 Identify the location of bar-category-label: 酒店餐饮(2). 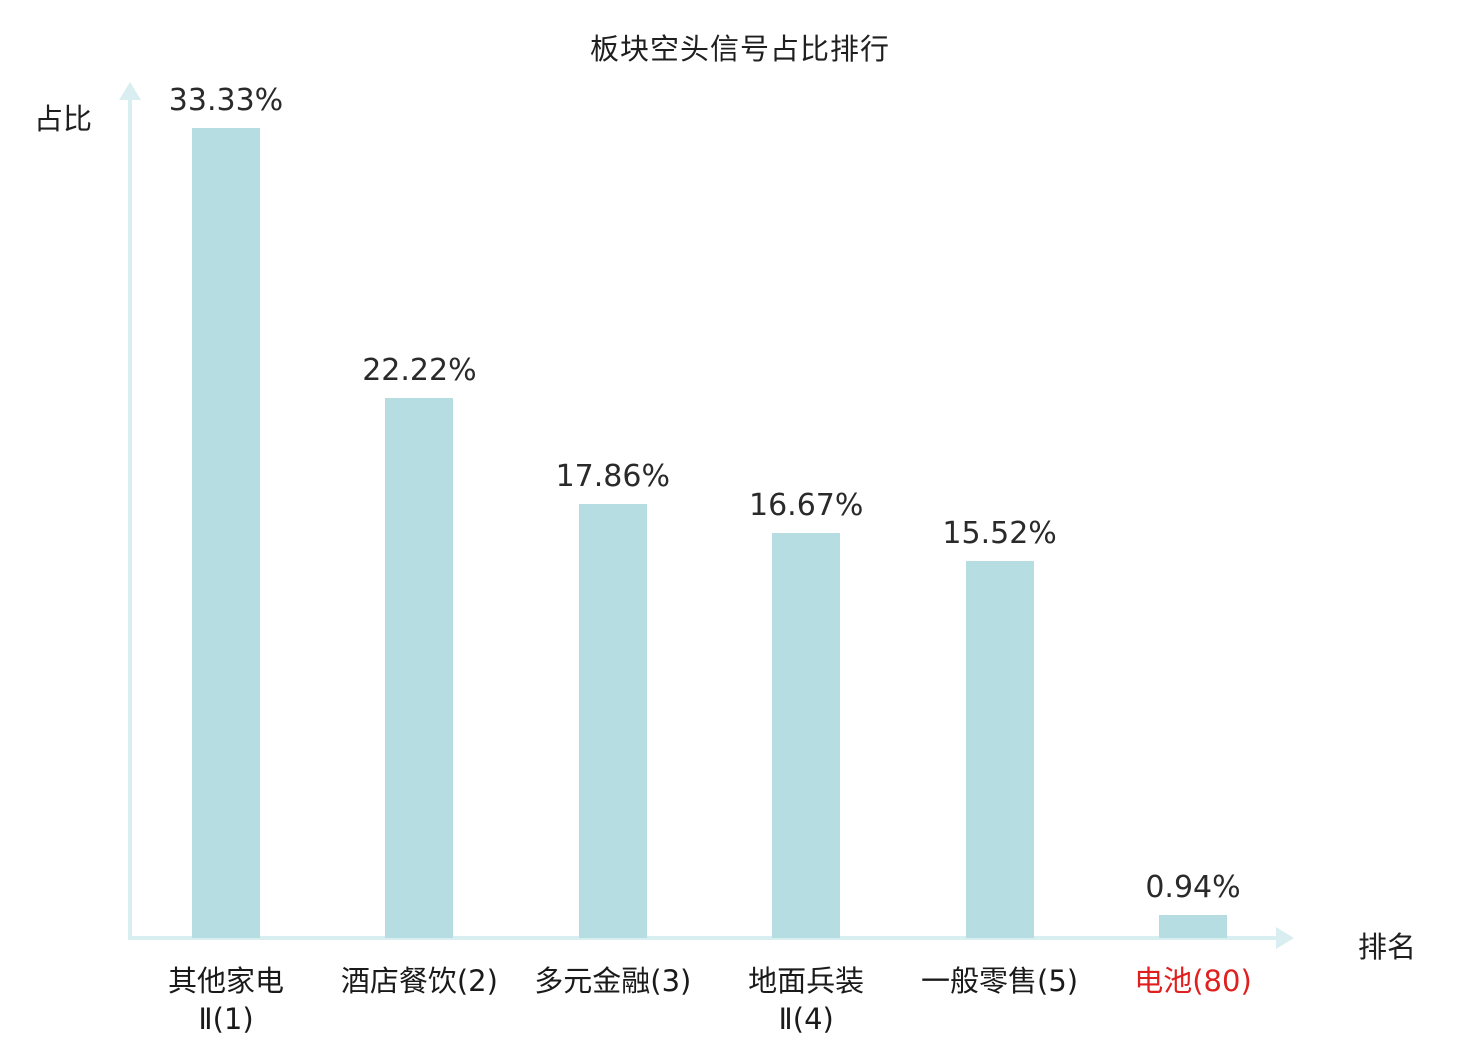
(419, 981).